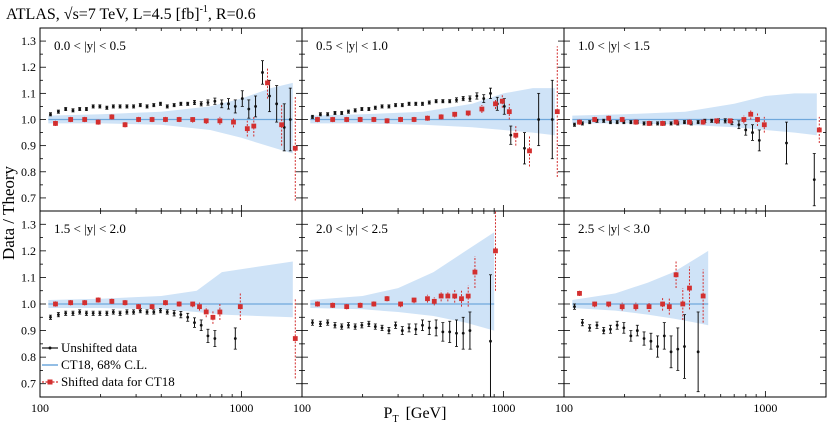  I want to click on panel-title: 0.5 < |y| < 1.0, so click(352, 45).